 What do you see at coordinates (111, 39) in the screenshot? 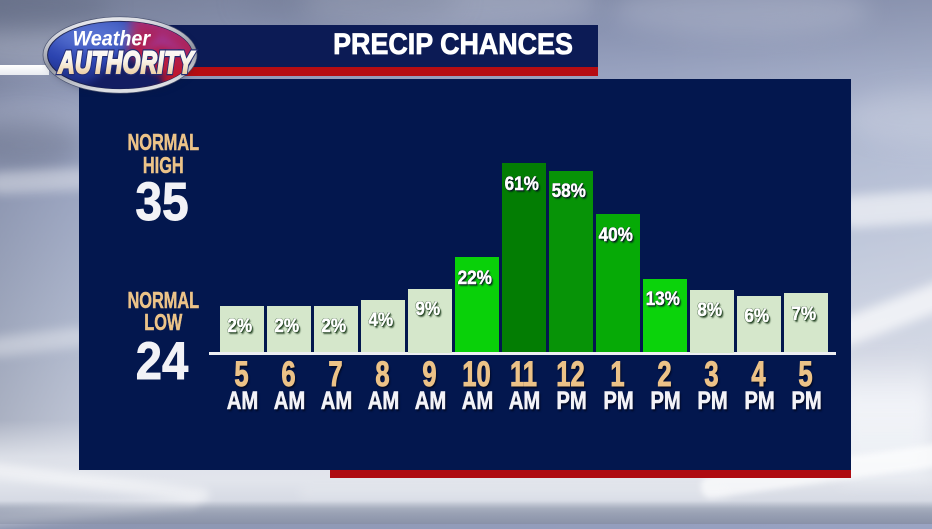
I see `svg-text: Weather` at bounding box center [111, 39].